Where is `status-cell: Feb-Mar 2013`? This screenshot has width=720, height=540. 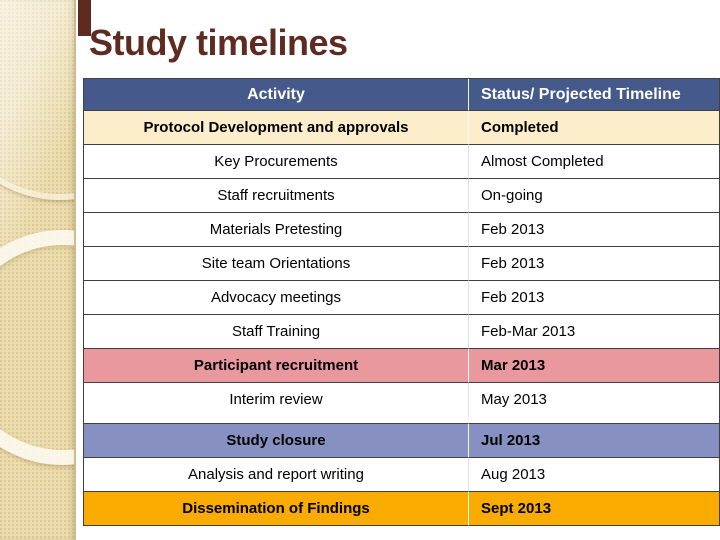
status-cell: Feb-Mar 2013 is located at coordinates (593, 332).